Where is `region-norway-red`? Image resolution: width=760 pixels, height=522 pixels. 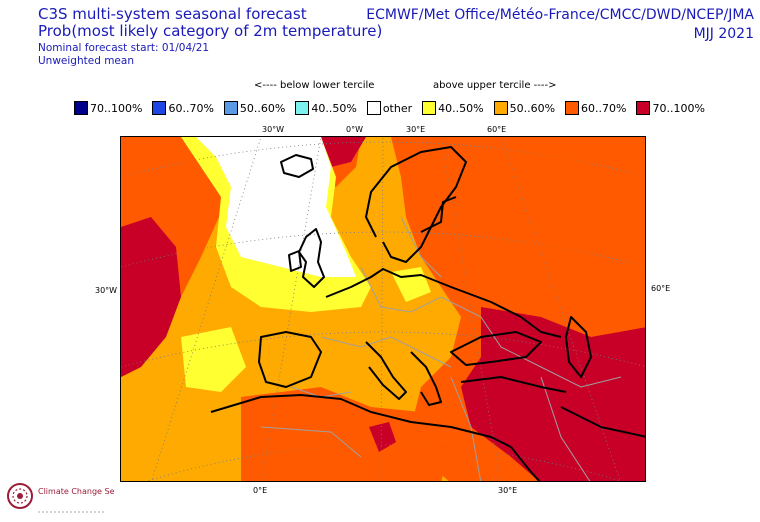 region-norway-red is located at coordinates (343, 152).